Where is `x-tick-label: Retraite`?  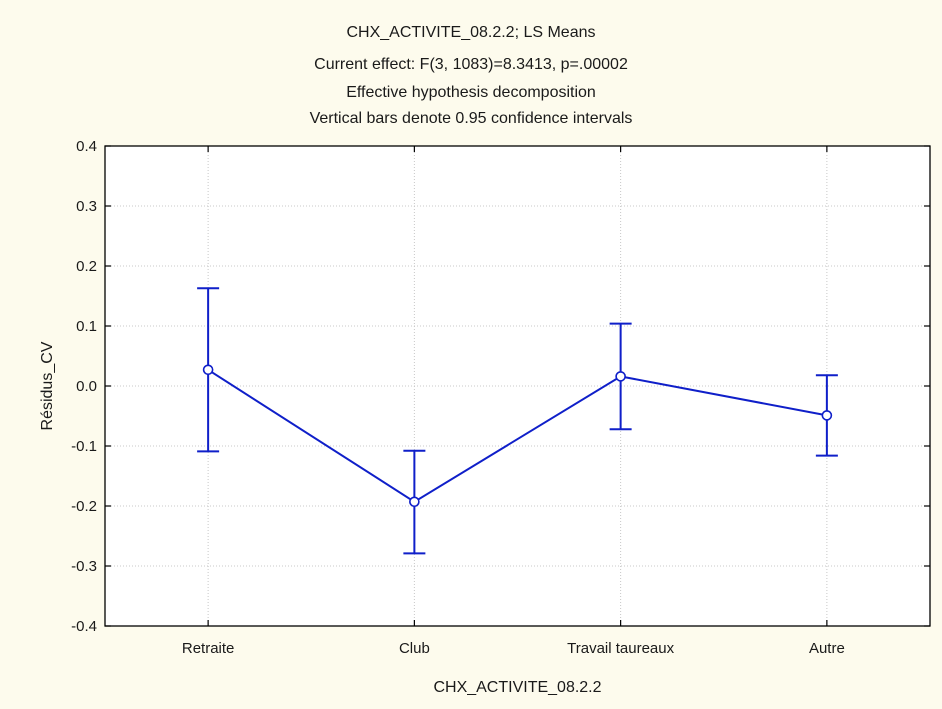 x-tick-label: Retraite is located at coordinates (208, 648).